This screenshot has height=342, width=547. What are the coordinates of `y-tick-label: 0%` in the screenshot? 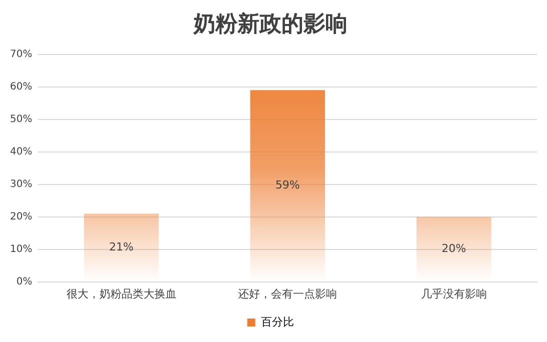 It's located at (24, 282).